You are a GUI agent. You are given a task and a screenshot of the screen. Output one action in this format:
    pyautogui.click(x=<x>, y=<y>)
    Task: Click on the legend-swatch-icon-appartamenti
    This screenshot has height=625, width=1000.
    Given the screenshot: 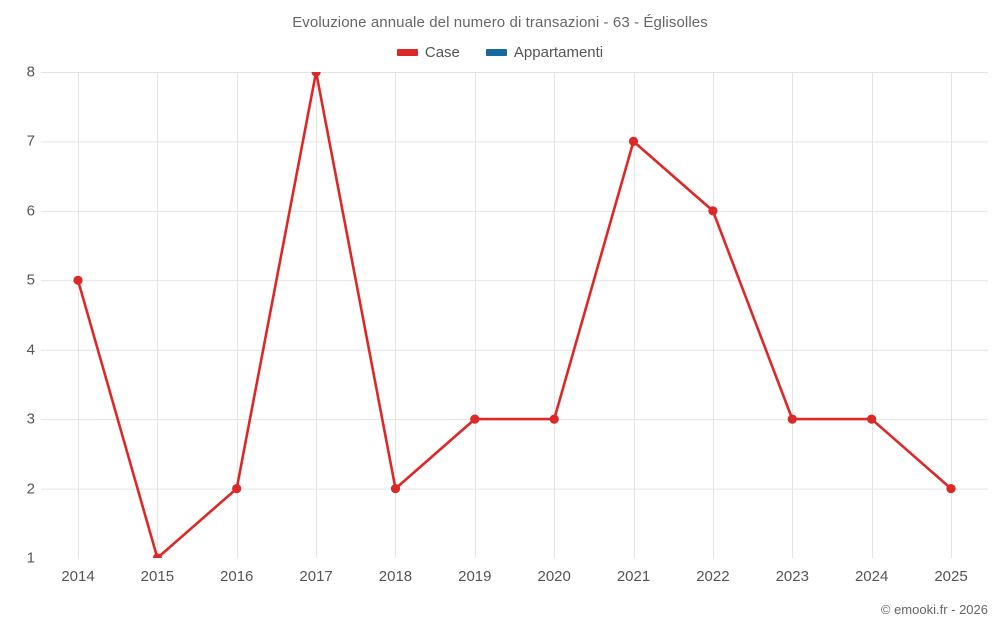 What is the action you would take?
    pyautogui.click(x=496, y=52)
    